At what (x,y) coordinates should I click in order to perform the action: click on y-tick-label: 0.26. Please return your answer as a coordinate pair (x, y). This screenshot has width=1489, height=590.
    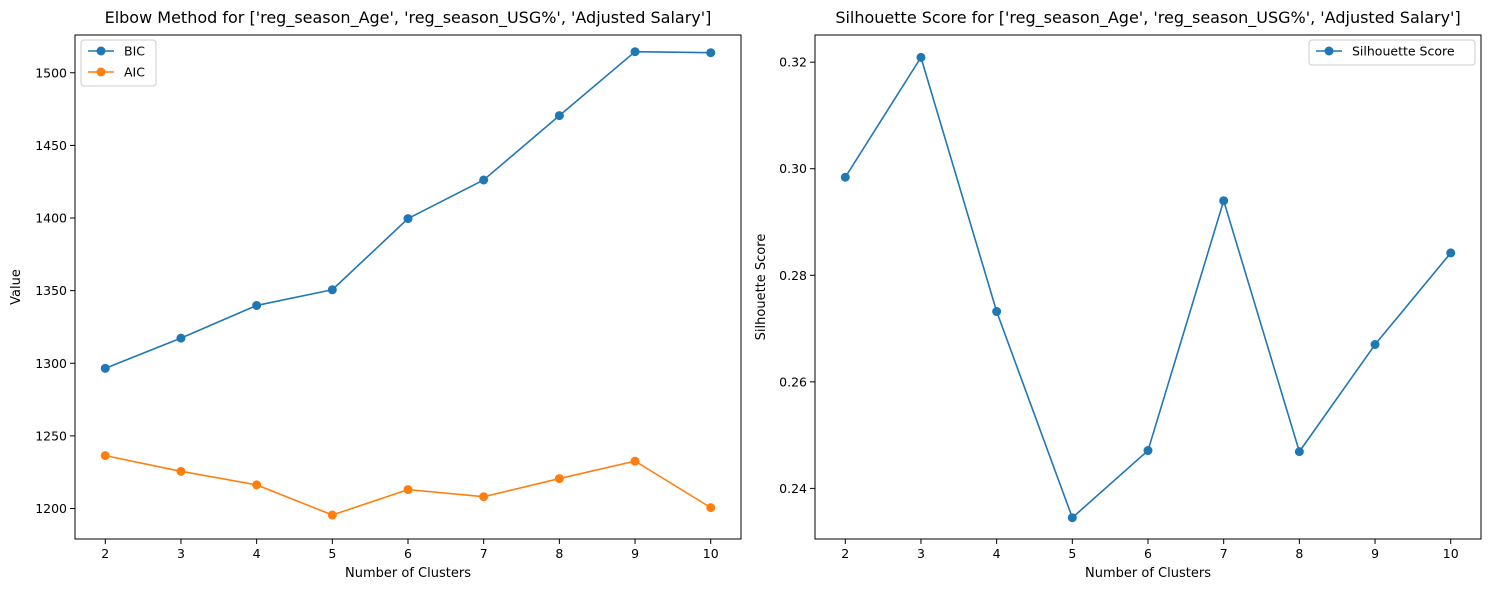
    Looking at the image, I should click on (793, 381).